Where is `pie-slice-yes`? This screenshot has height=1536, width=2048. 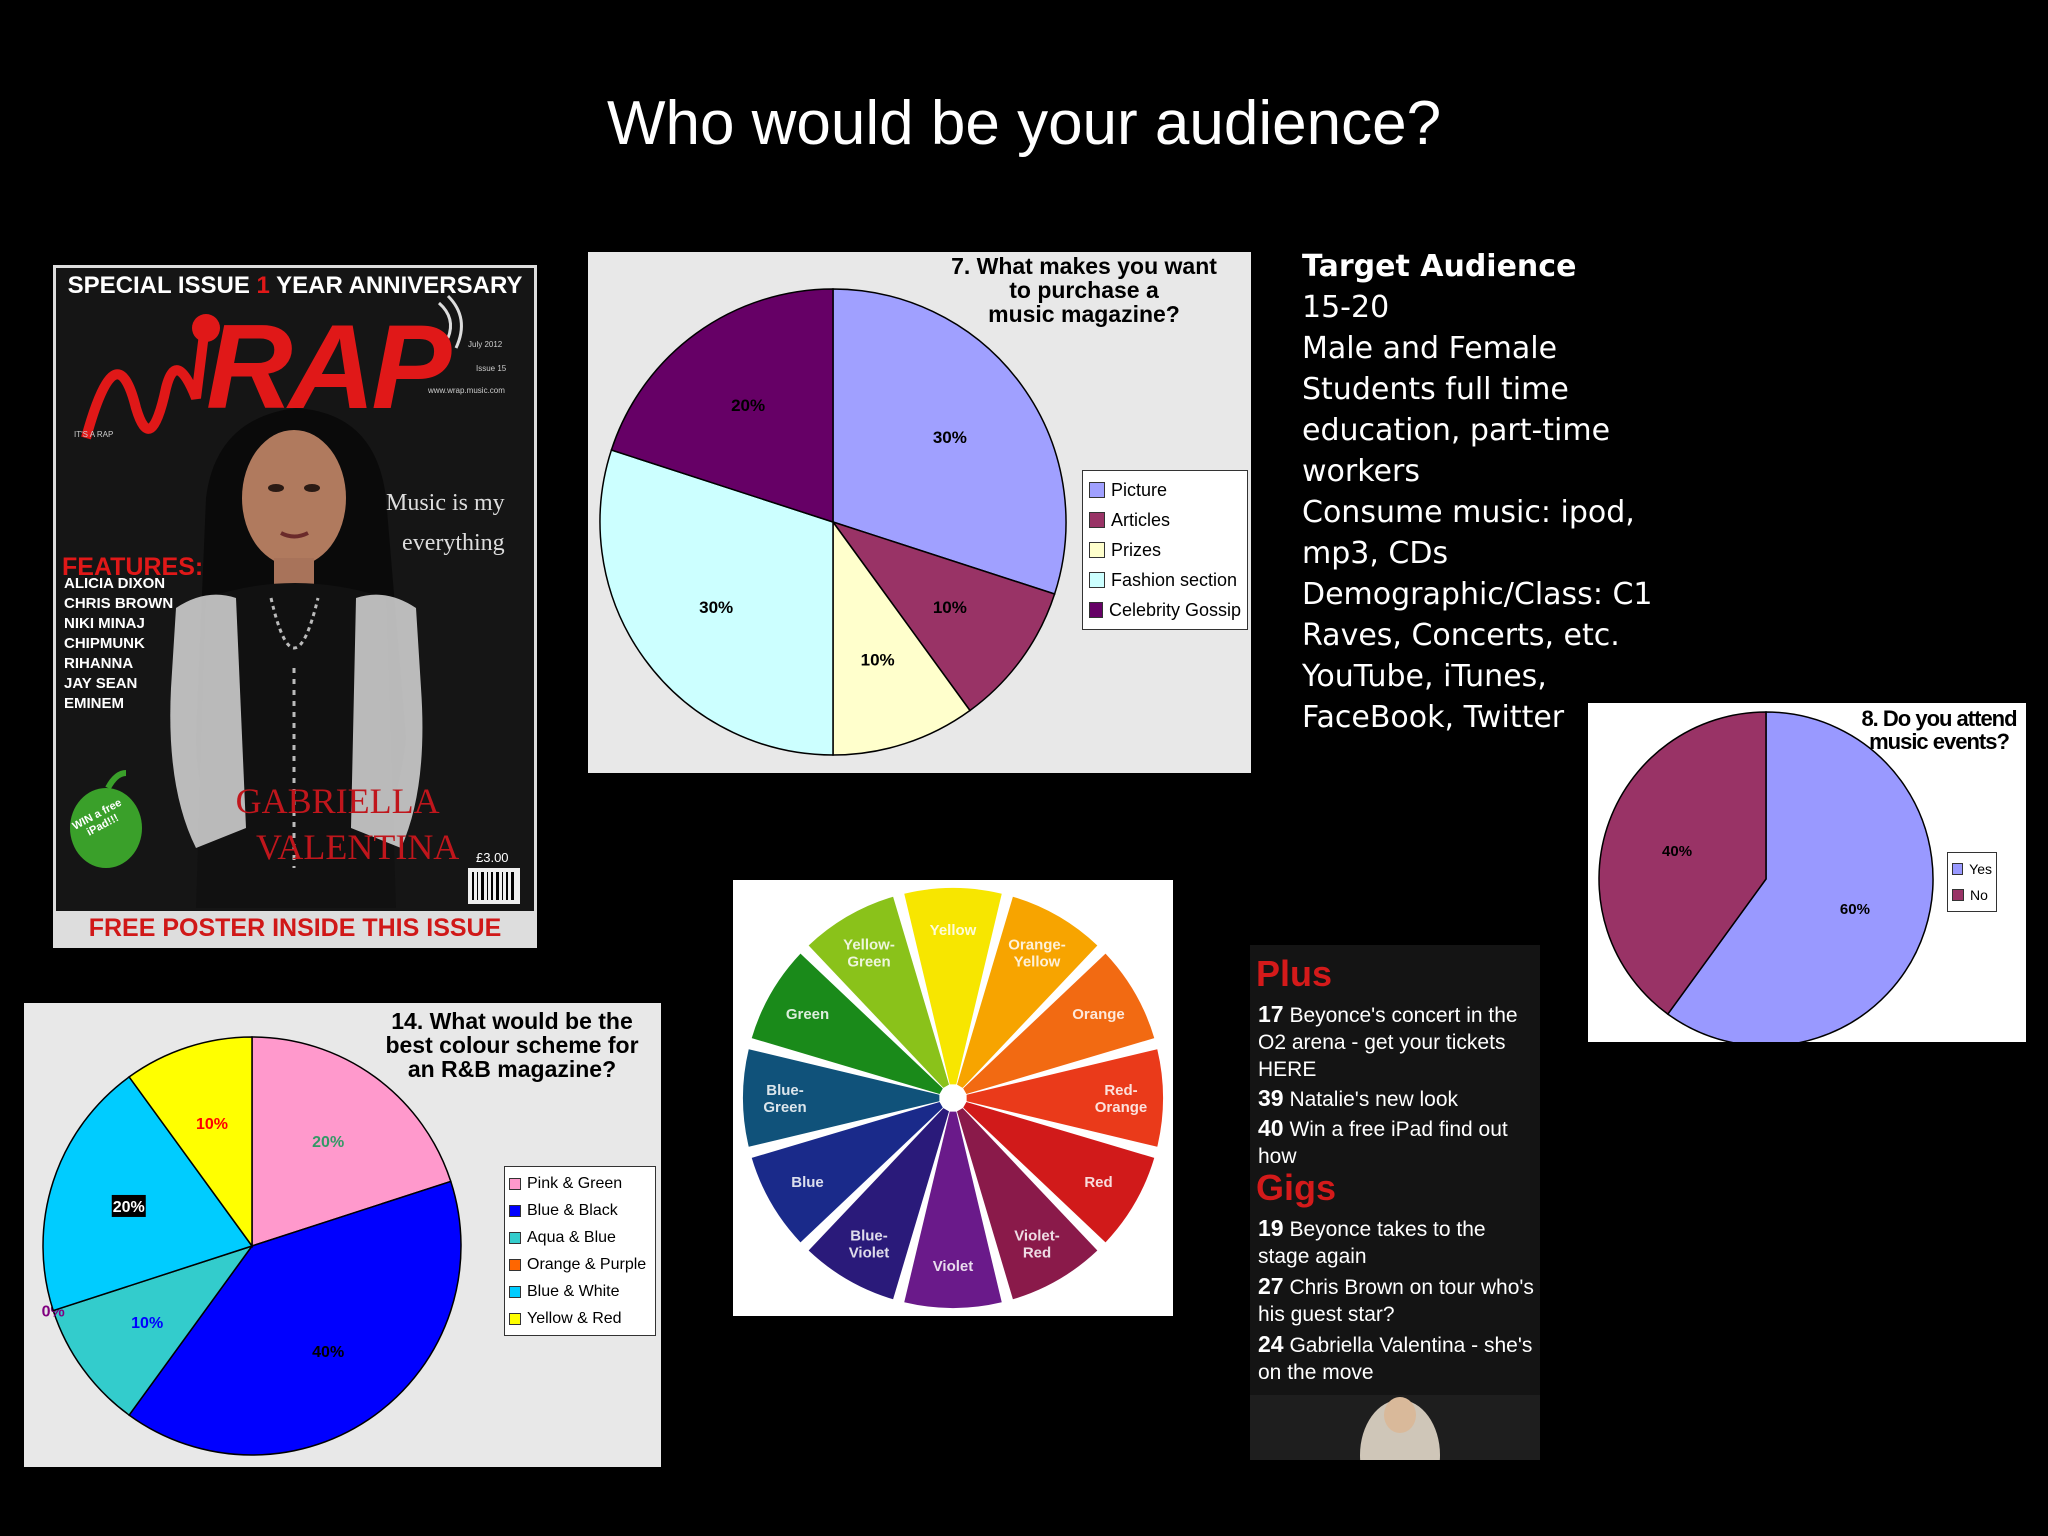
pie-slice-yes is located at coordinates (1800, 876).